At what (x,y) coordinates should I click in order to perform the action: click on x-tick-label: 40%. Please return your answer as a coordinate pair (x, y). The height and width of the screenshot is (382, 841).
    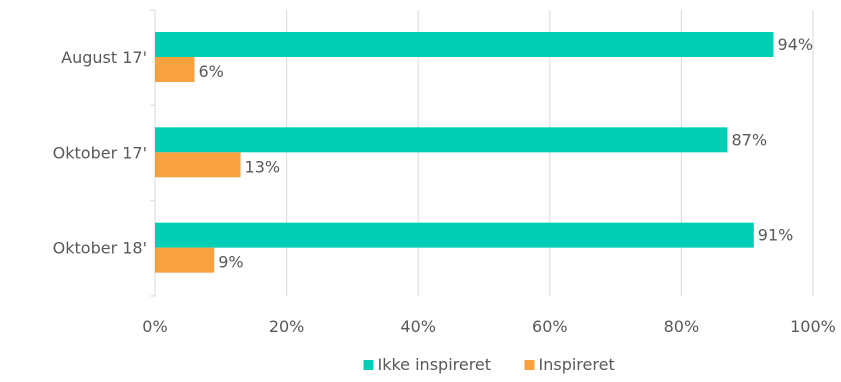
    Looking at the image, I should click on (418, 326).